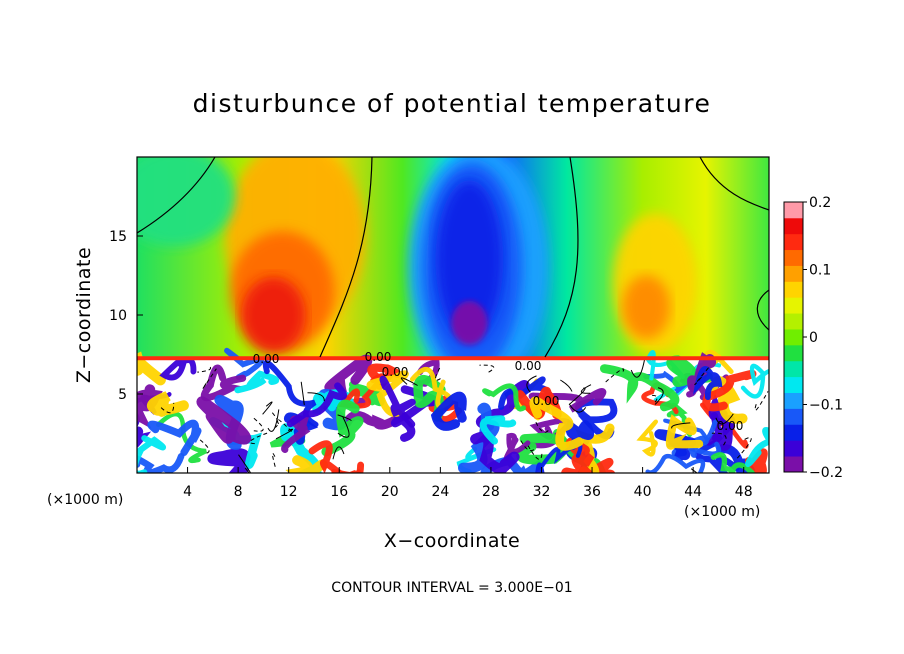 The width and height of the screenshot is (904, 654). I want to click on colorbar-label: −0.2, so click(826, 473).